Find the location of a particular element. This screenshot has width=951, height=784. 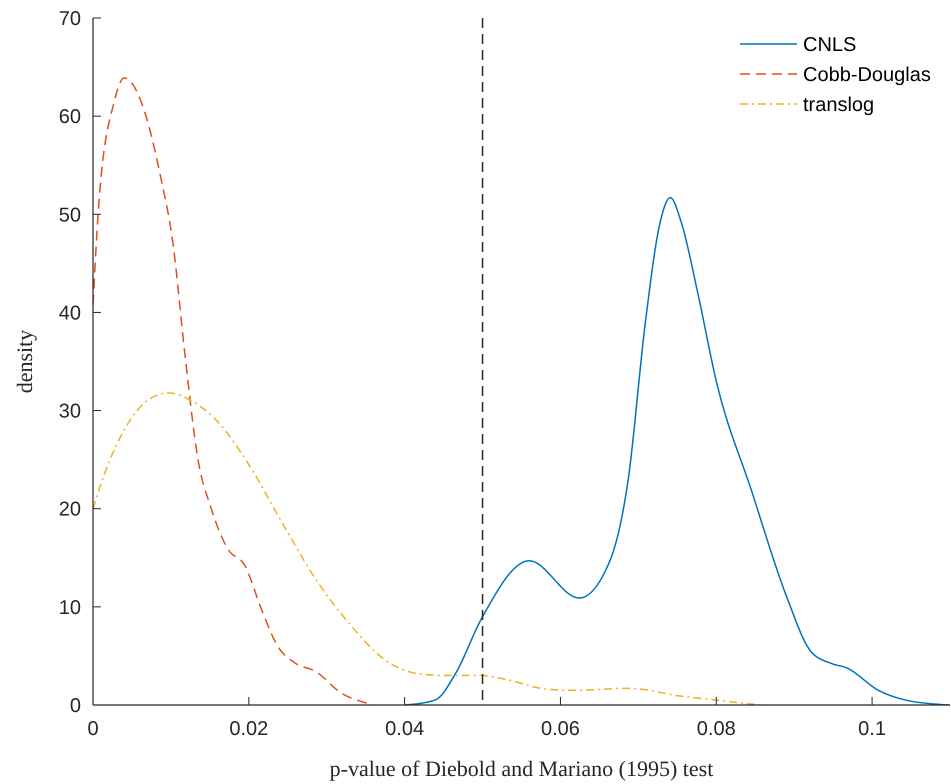

y-tick-label: 30 is located at coordinates (69, 411).